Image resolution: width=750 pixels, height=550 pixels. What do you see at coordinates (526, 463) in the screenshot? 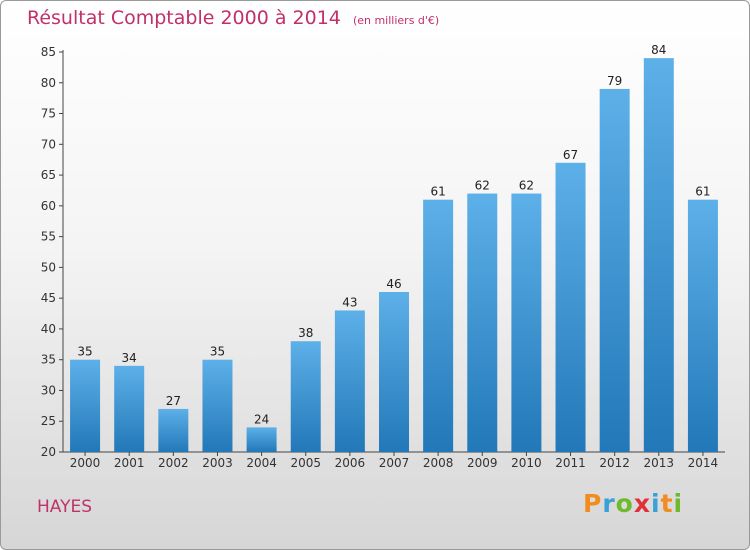
I see `x-tick-label-2010: 2010` at bounding box center [526, 463].